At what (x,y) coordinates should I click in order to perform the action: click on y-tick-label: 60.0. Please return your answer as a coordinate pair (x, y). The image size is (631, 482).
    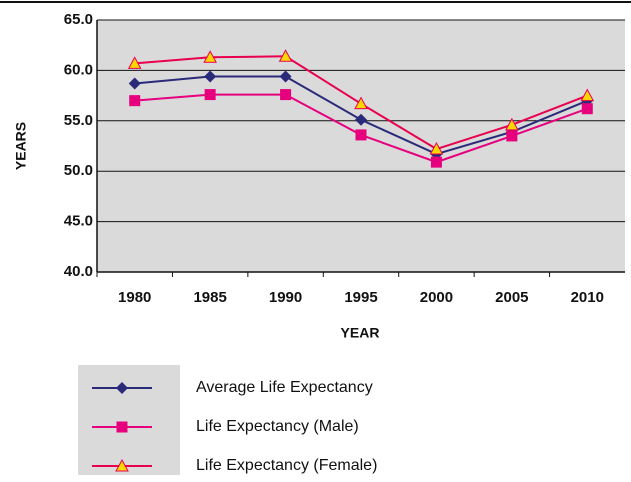
    Looking at the image, I should click on (78, 69).